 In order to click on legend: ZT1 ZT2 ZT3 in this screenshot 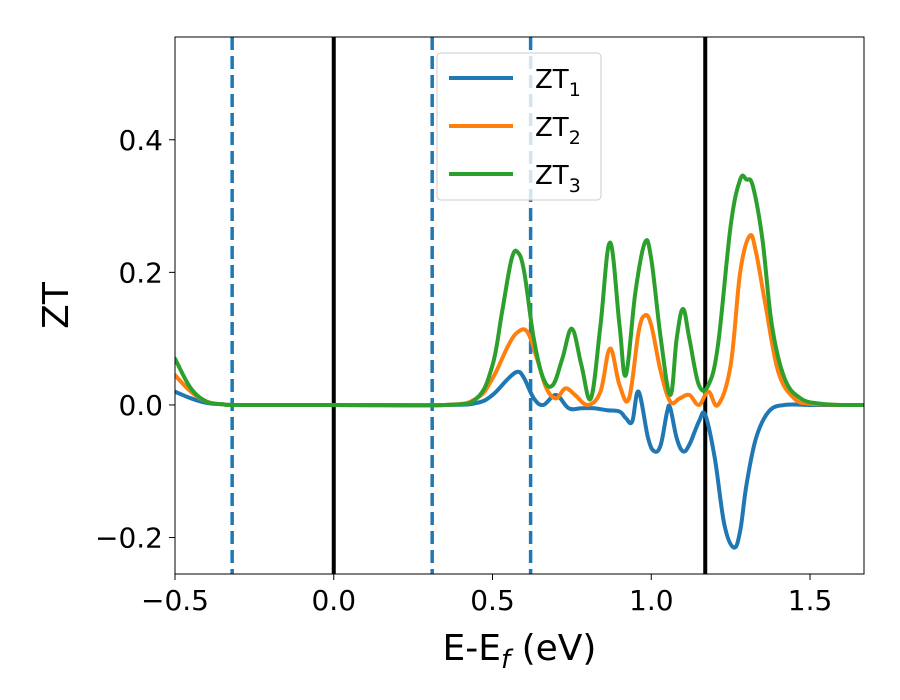, I will do `click(519, 126)`.